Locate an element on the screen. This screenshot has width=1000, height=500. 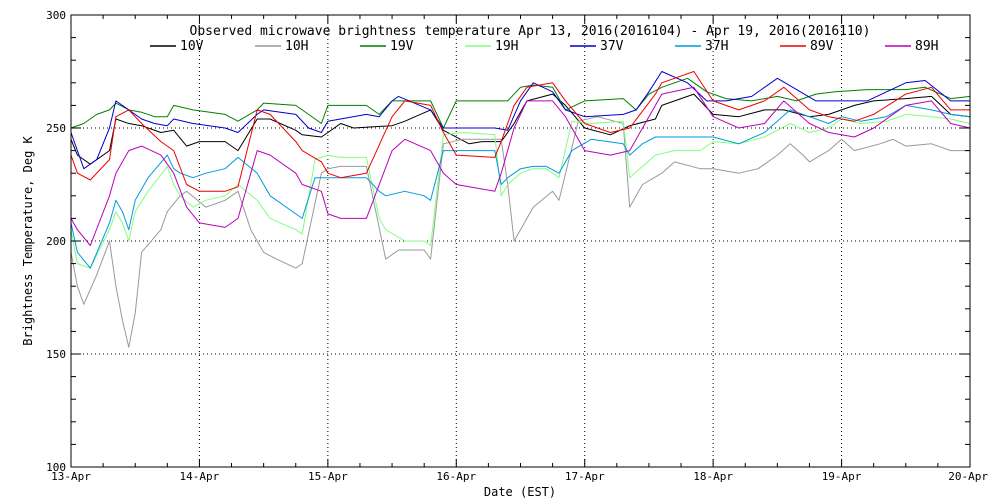
y-tick-label: 200 is located at coordinates (56, 241).